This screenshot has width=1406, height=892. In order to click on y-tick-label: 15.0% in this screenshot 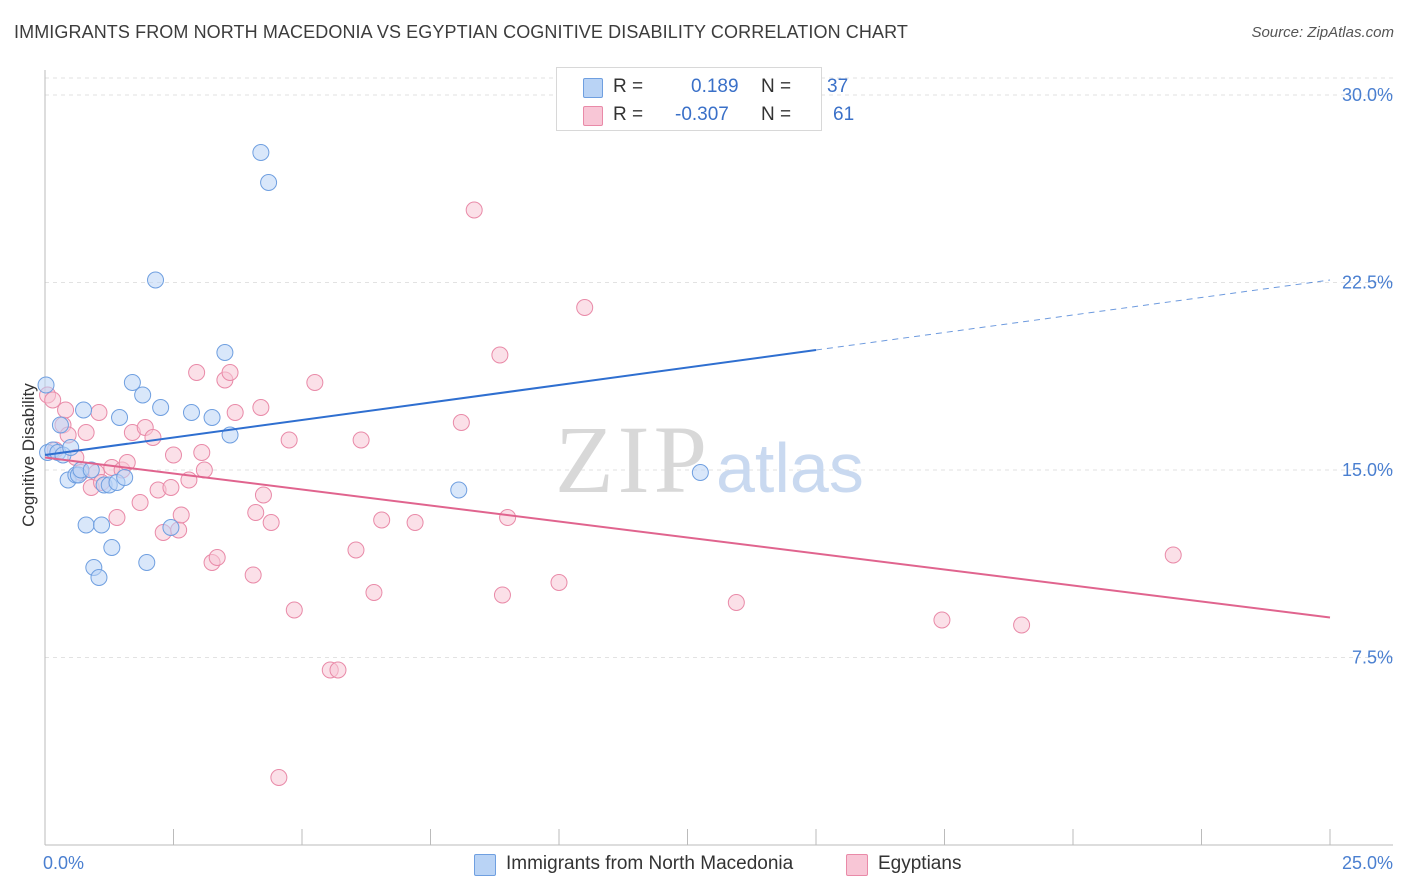, I will do `click(1367, 470)`.